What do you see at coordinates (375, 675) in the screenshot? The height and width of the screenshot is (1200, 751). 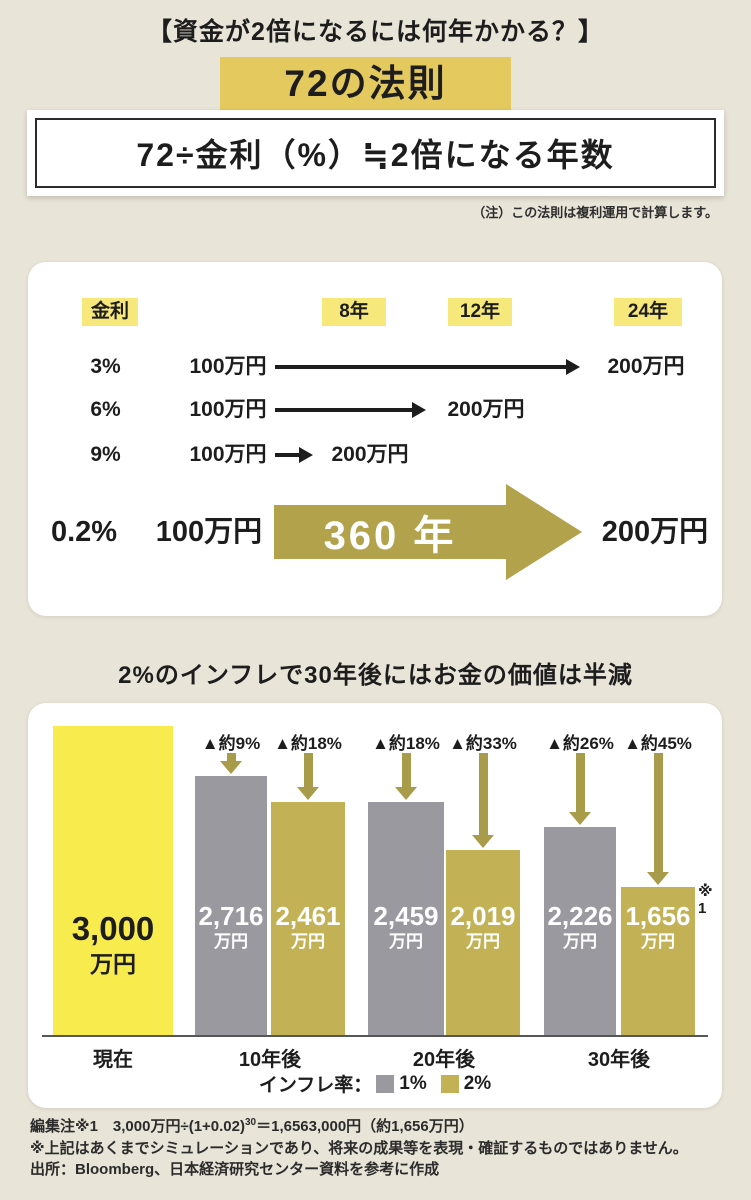 I see `inflation-section-title: 2%のインフレで30年後にはお金の価値は半減` at bounding box center [375, 675].